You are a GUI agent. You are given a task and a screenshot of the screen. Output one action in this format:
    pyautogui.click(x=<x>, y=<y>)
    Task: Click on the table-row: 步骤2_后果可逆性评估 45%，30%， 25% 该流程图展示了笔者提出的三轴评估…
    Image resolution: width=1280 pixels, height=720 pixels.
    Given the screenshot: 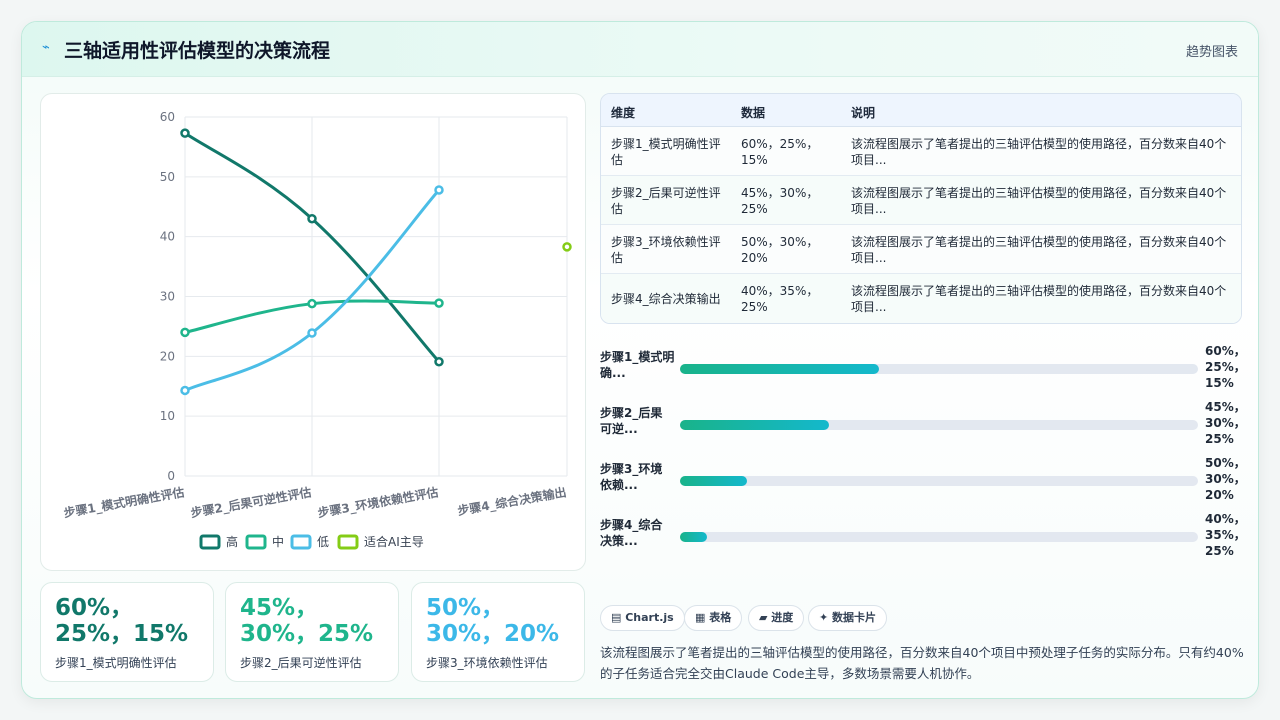 What is the action you would take?
    pyautogui.click(x=921, y=200)
    